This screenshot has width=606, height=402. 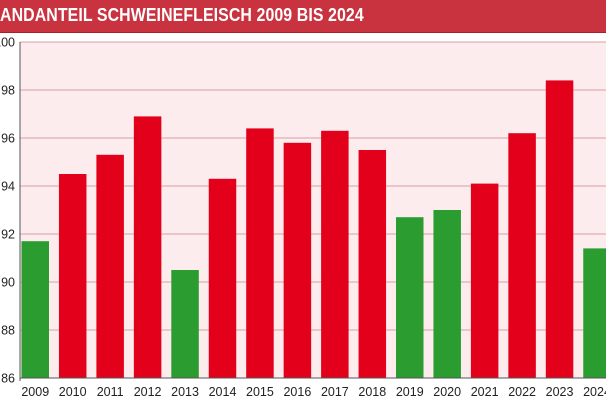 What do you see at coordinates (110, 392) in the screenshot?
I see `x-tick-label: 2011` at bounding box center [110, 392].